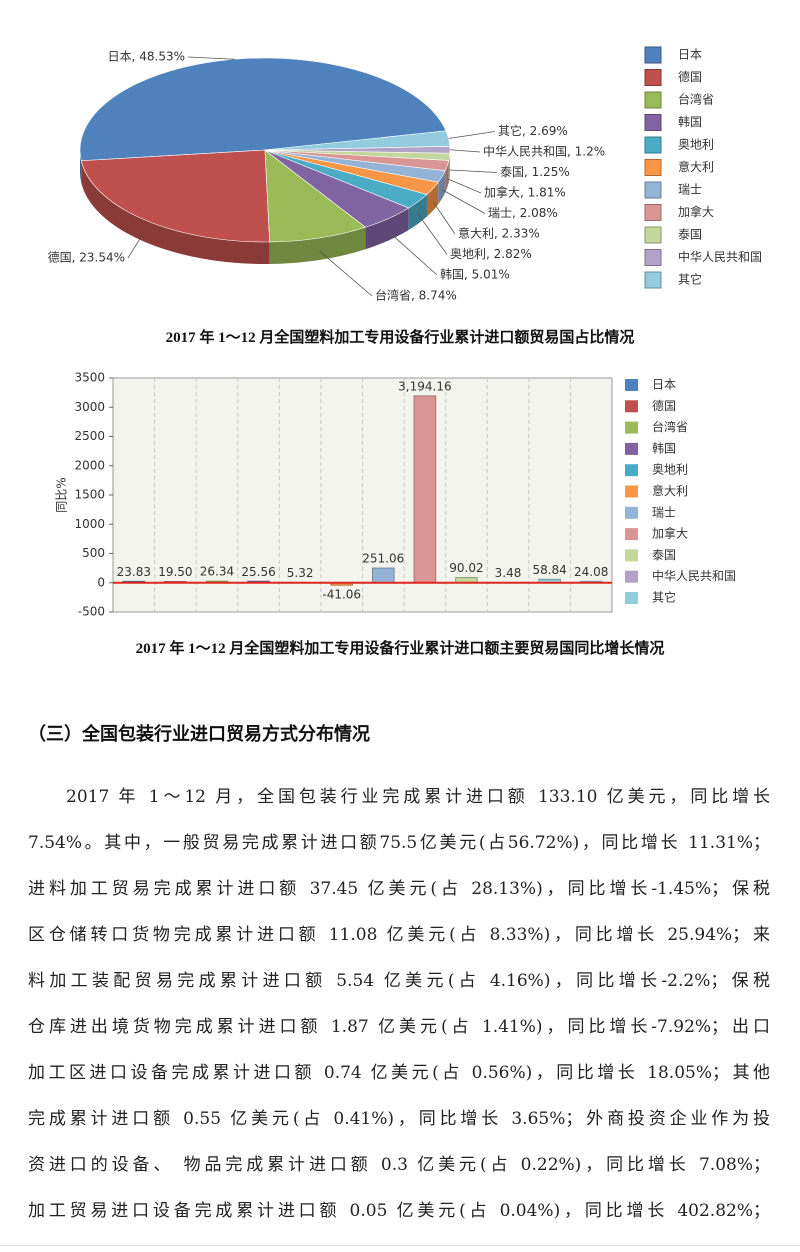  I want to click on data-label: 德国, 23.54%, so click(86, 257).